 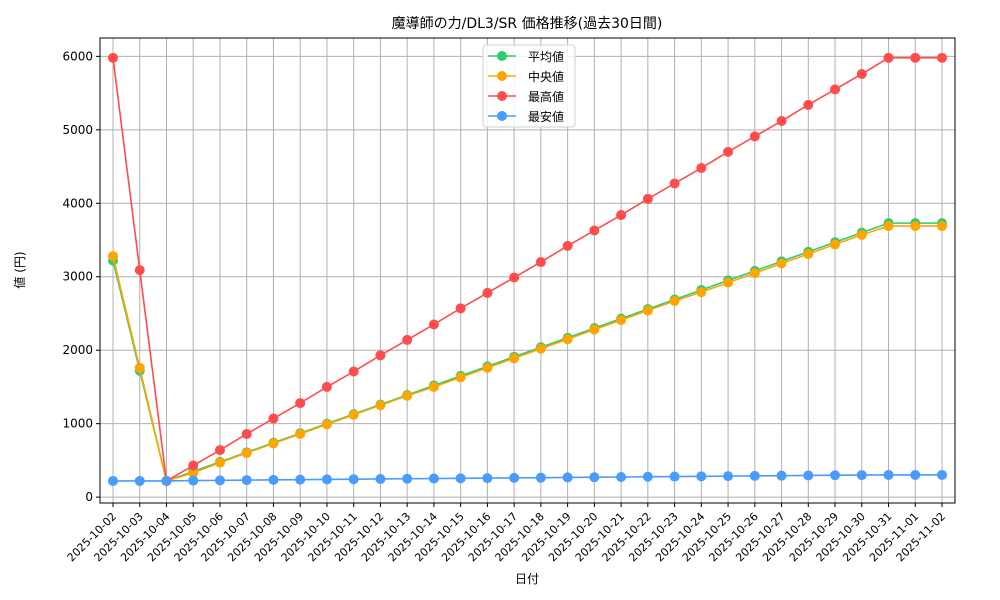 What do you see at coordinates (546, 76) in the screenshot?
I see `legend-label: 中央値` at bounding box center [546, 76].